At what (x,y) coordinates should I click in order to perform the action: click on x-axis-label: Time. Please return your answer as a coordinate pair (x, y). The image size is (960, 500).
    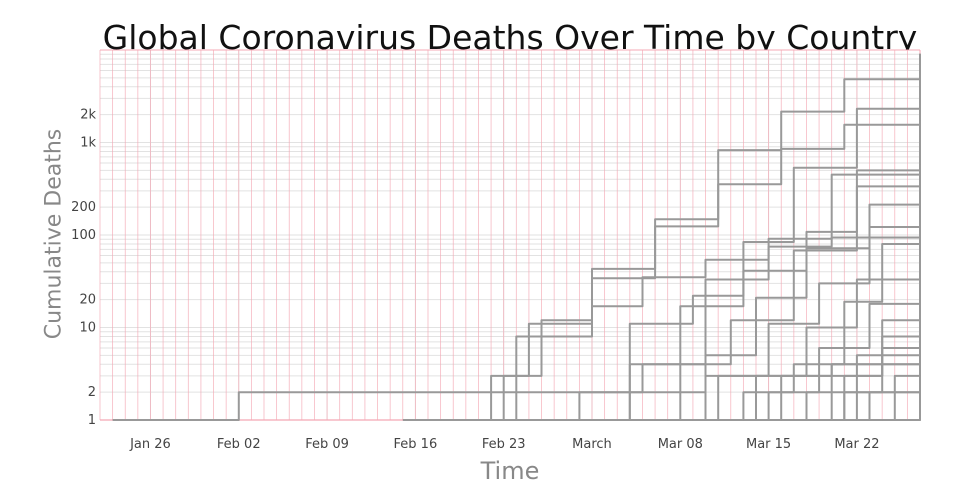
    Looking at the image, I should click on (510, 471).